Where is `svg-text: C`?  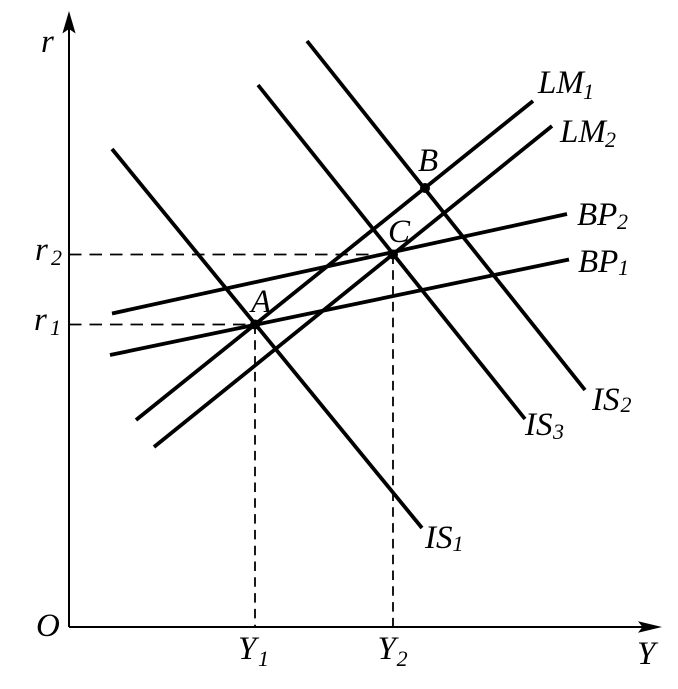 svg-text: C is located at coordinates (399, 232).